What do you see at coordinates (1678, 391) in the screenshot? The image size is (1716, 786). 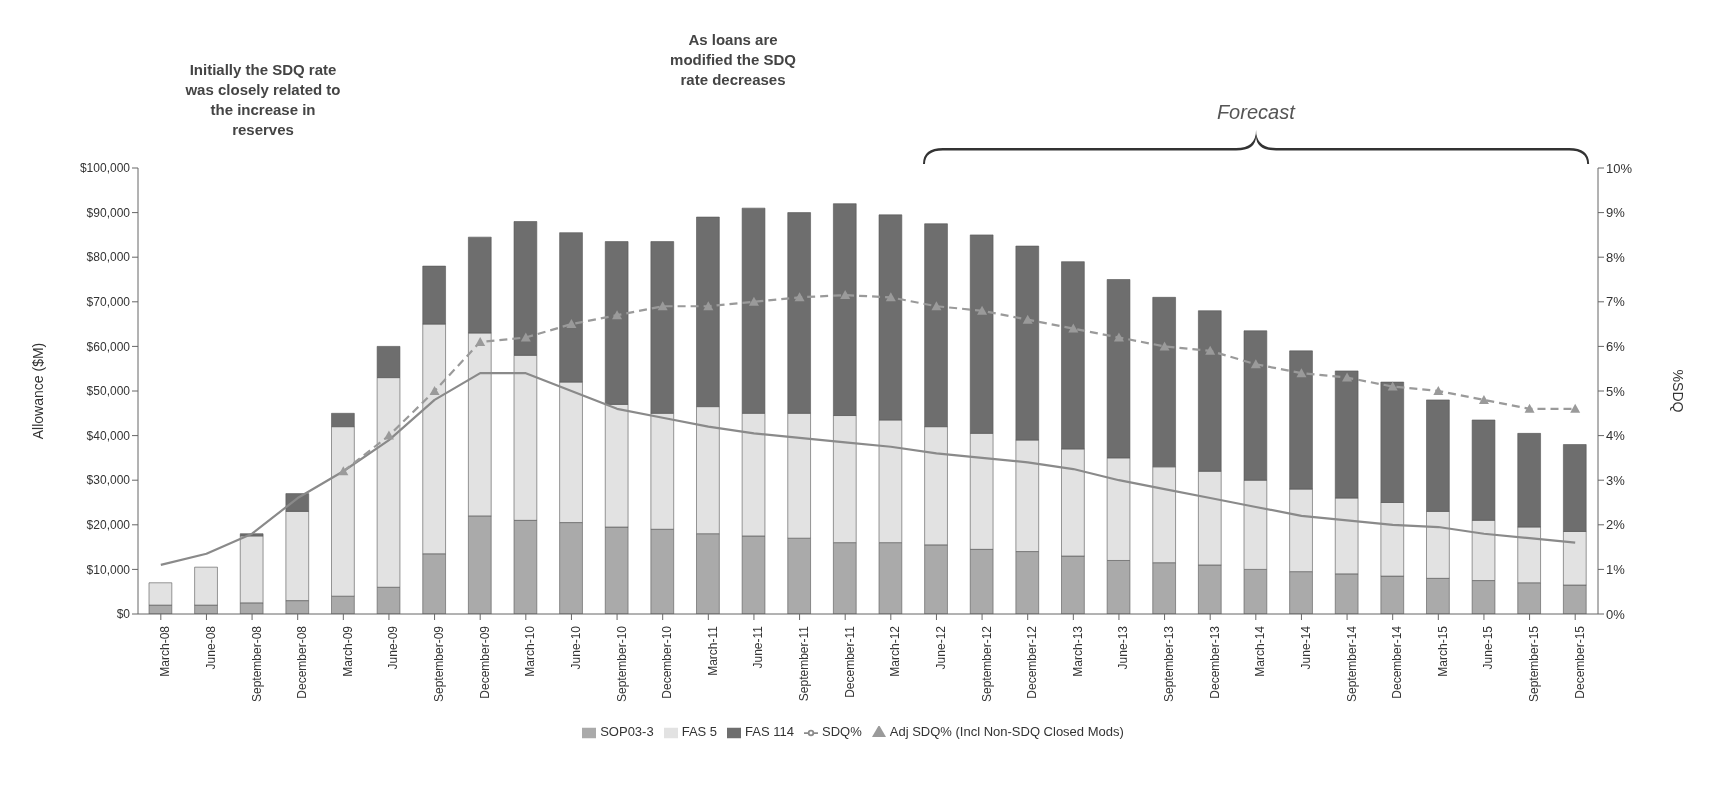 I see `y2-axis-title: %SDQ` at bounding box center [1678, 391].